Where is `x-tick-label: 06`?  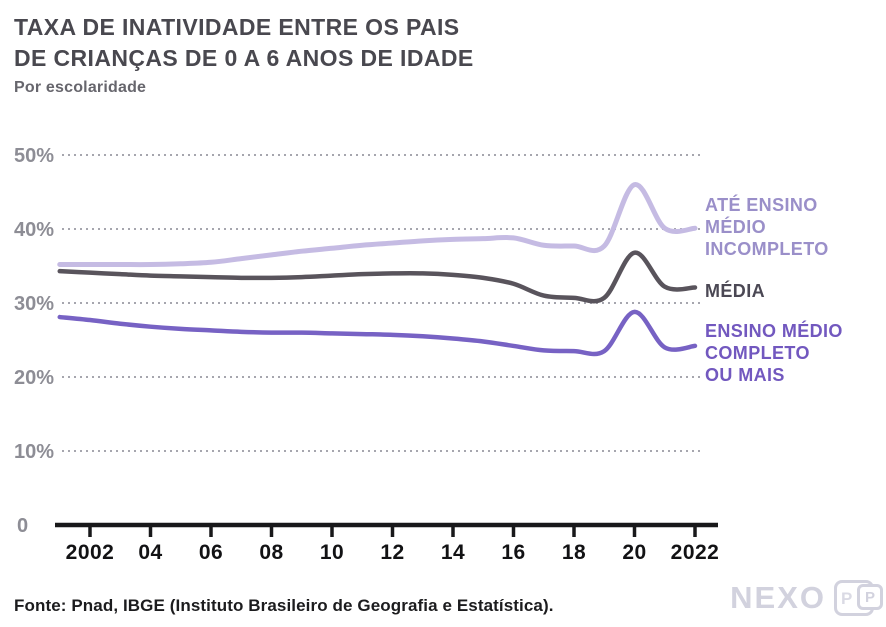
x-tick-label: 06 is located at coordinates (211, 552).